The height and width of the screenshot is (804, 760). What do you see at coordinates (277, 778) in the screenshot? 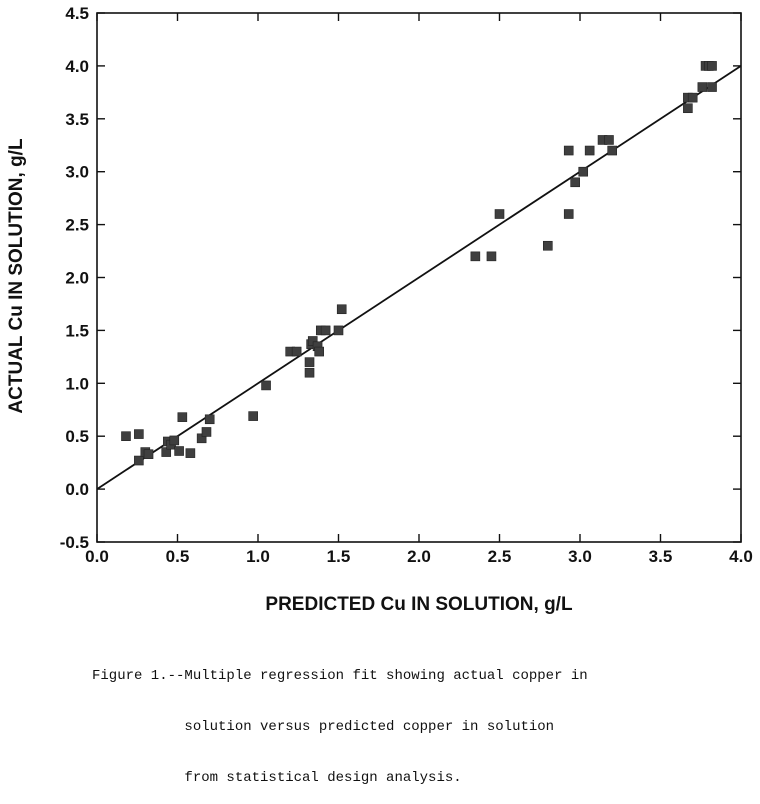
I see `caption-line: from statistical design analysis.` at bounding box center [277, 778].